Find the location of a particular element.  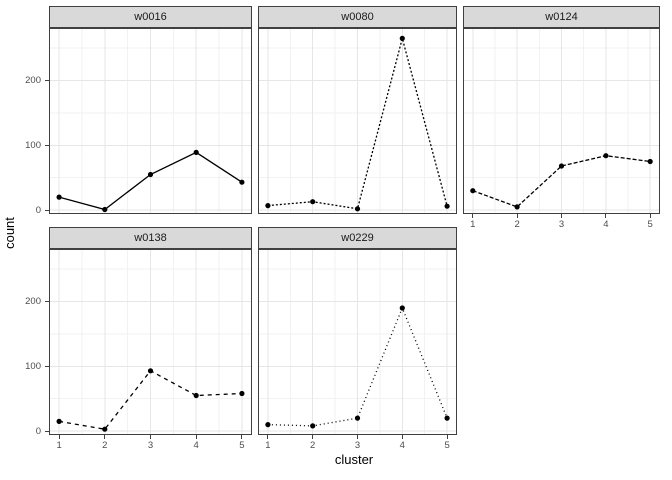

facet-strip: w0016 is located at coordinates (150, 17).